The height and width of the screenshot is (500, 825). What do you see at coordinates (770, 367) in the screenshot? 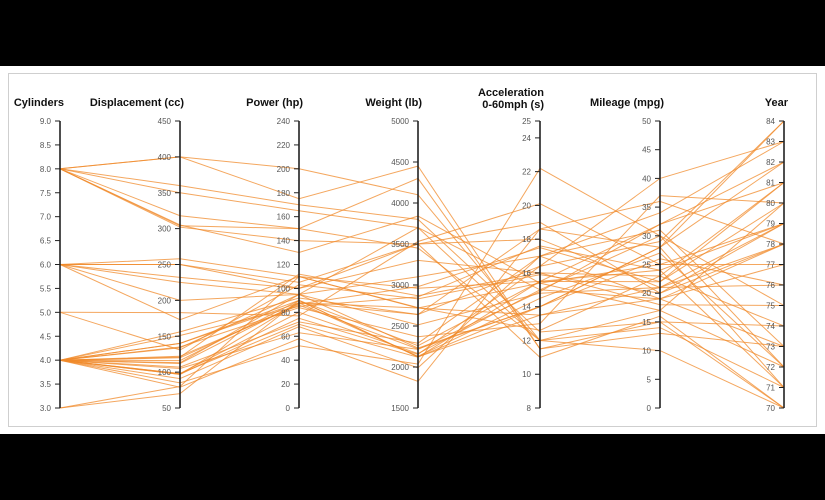
I see `tick-label: 72` at bounding box center [770, 367].